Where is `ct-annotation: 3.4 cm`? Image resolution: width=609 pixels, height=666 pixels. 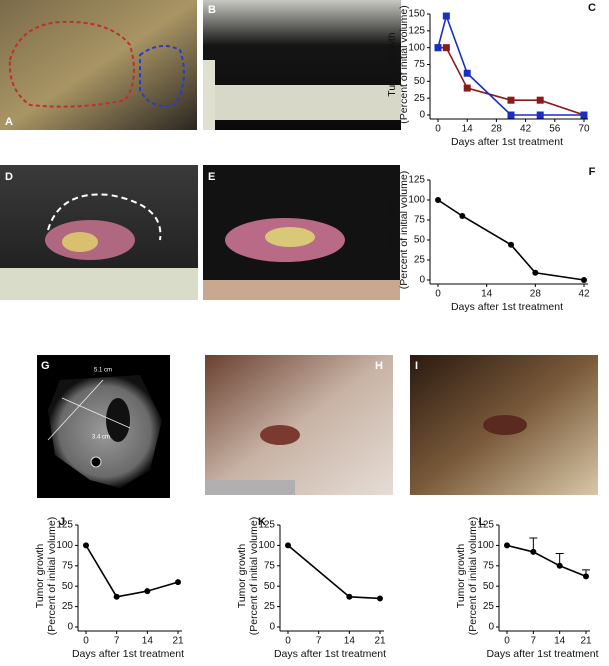
ct-annotation: 3.4 cm is located at coordinates (101, 438).